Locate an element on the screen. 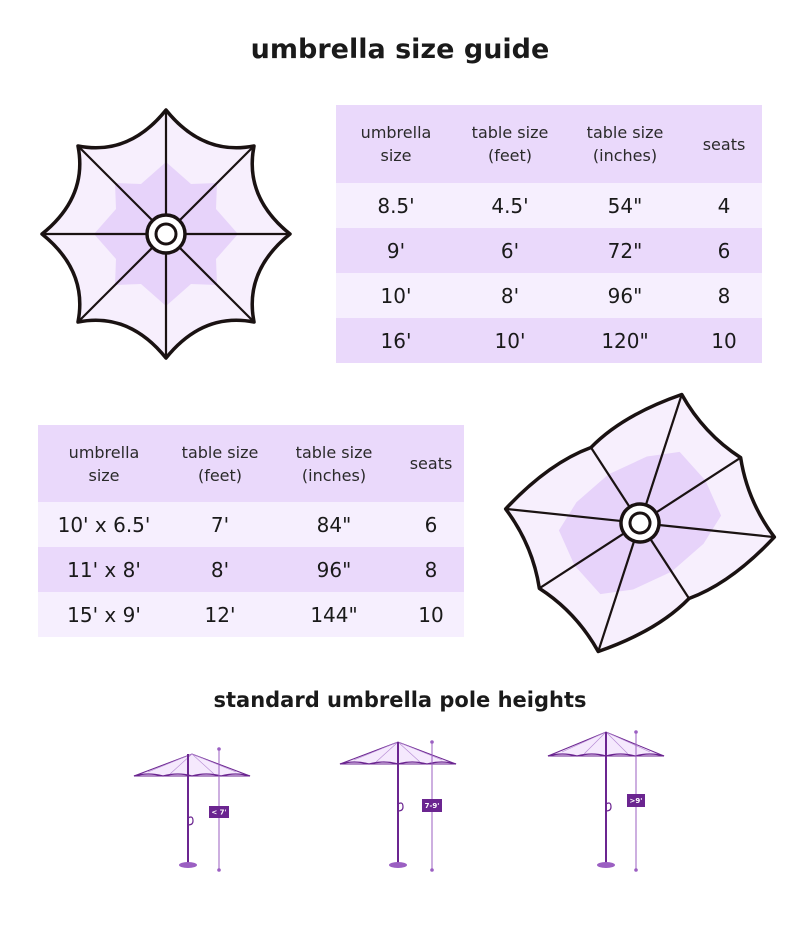  table-cell: 84" is located at coordinates (334, 524).